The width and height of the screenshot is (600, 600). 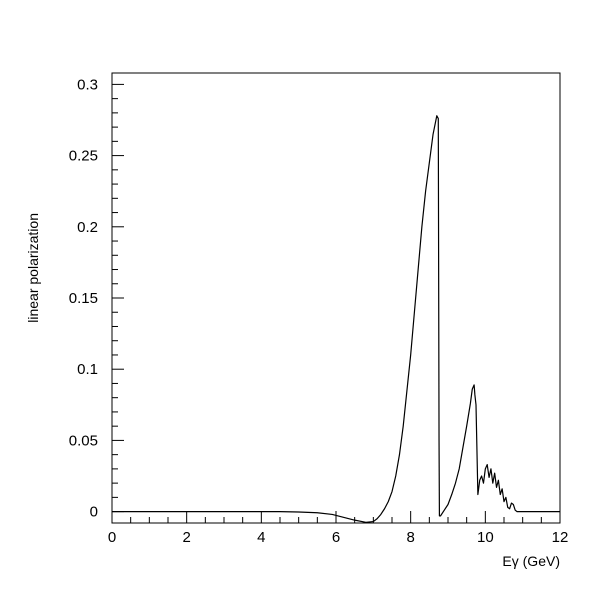 What do you see at coordinates (83, 156) in the screenshot?
I see `y-tick-label: 0.25` at bounding box center [83, 156].